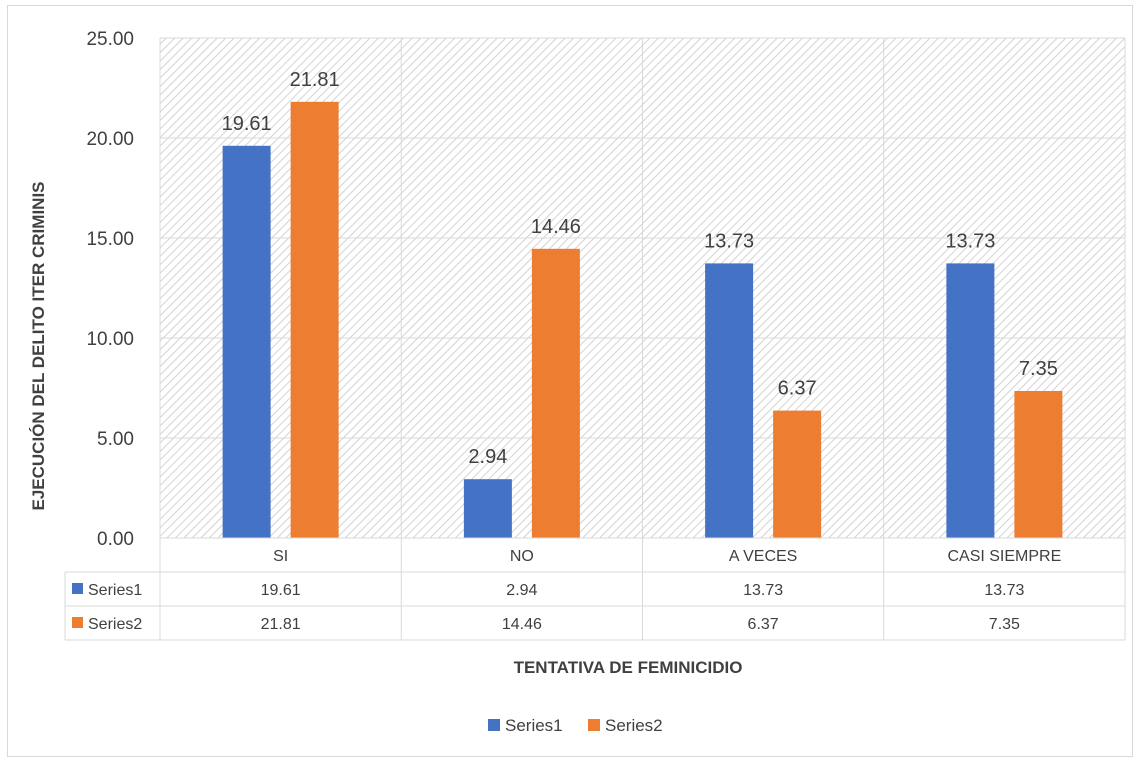  Describe the element at coordinates (110, 239) in the screenshot. I see `y-tick-label: 15.00` at that location.